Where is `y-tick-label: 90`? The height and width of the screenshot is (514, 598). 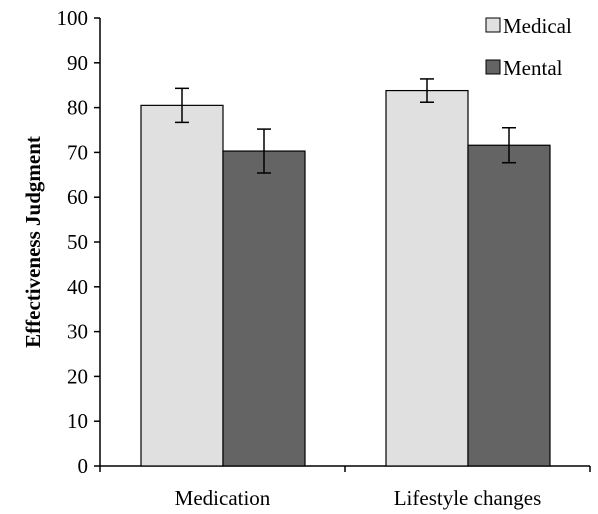
y-tick-label: 90 is located at coordinates (77, 63).